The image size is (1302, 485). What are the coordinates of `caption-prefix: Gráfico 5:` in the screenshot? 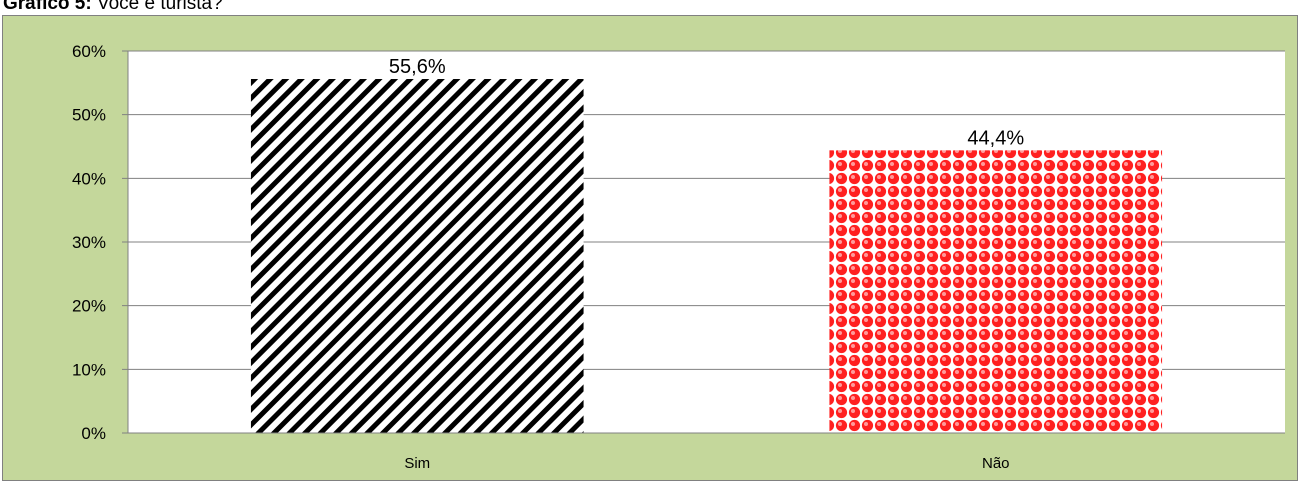 It's located at (47, 7).